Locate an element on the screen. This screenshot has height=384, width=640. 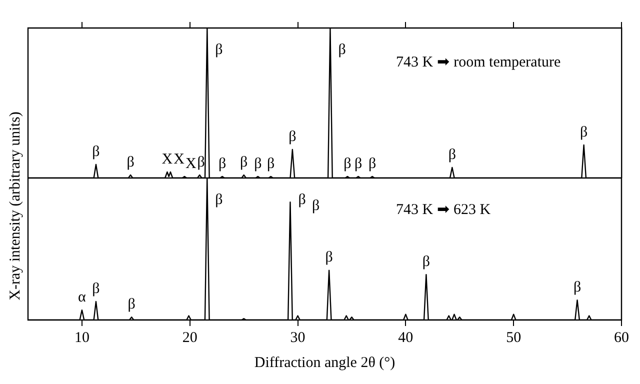
annotation: 743 K ➡ room temperature is located at coordinates (478, 62).